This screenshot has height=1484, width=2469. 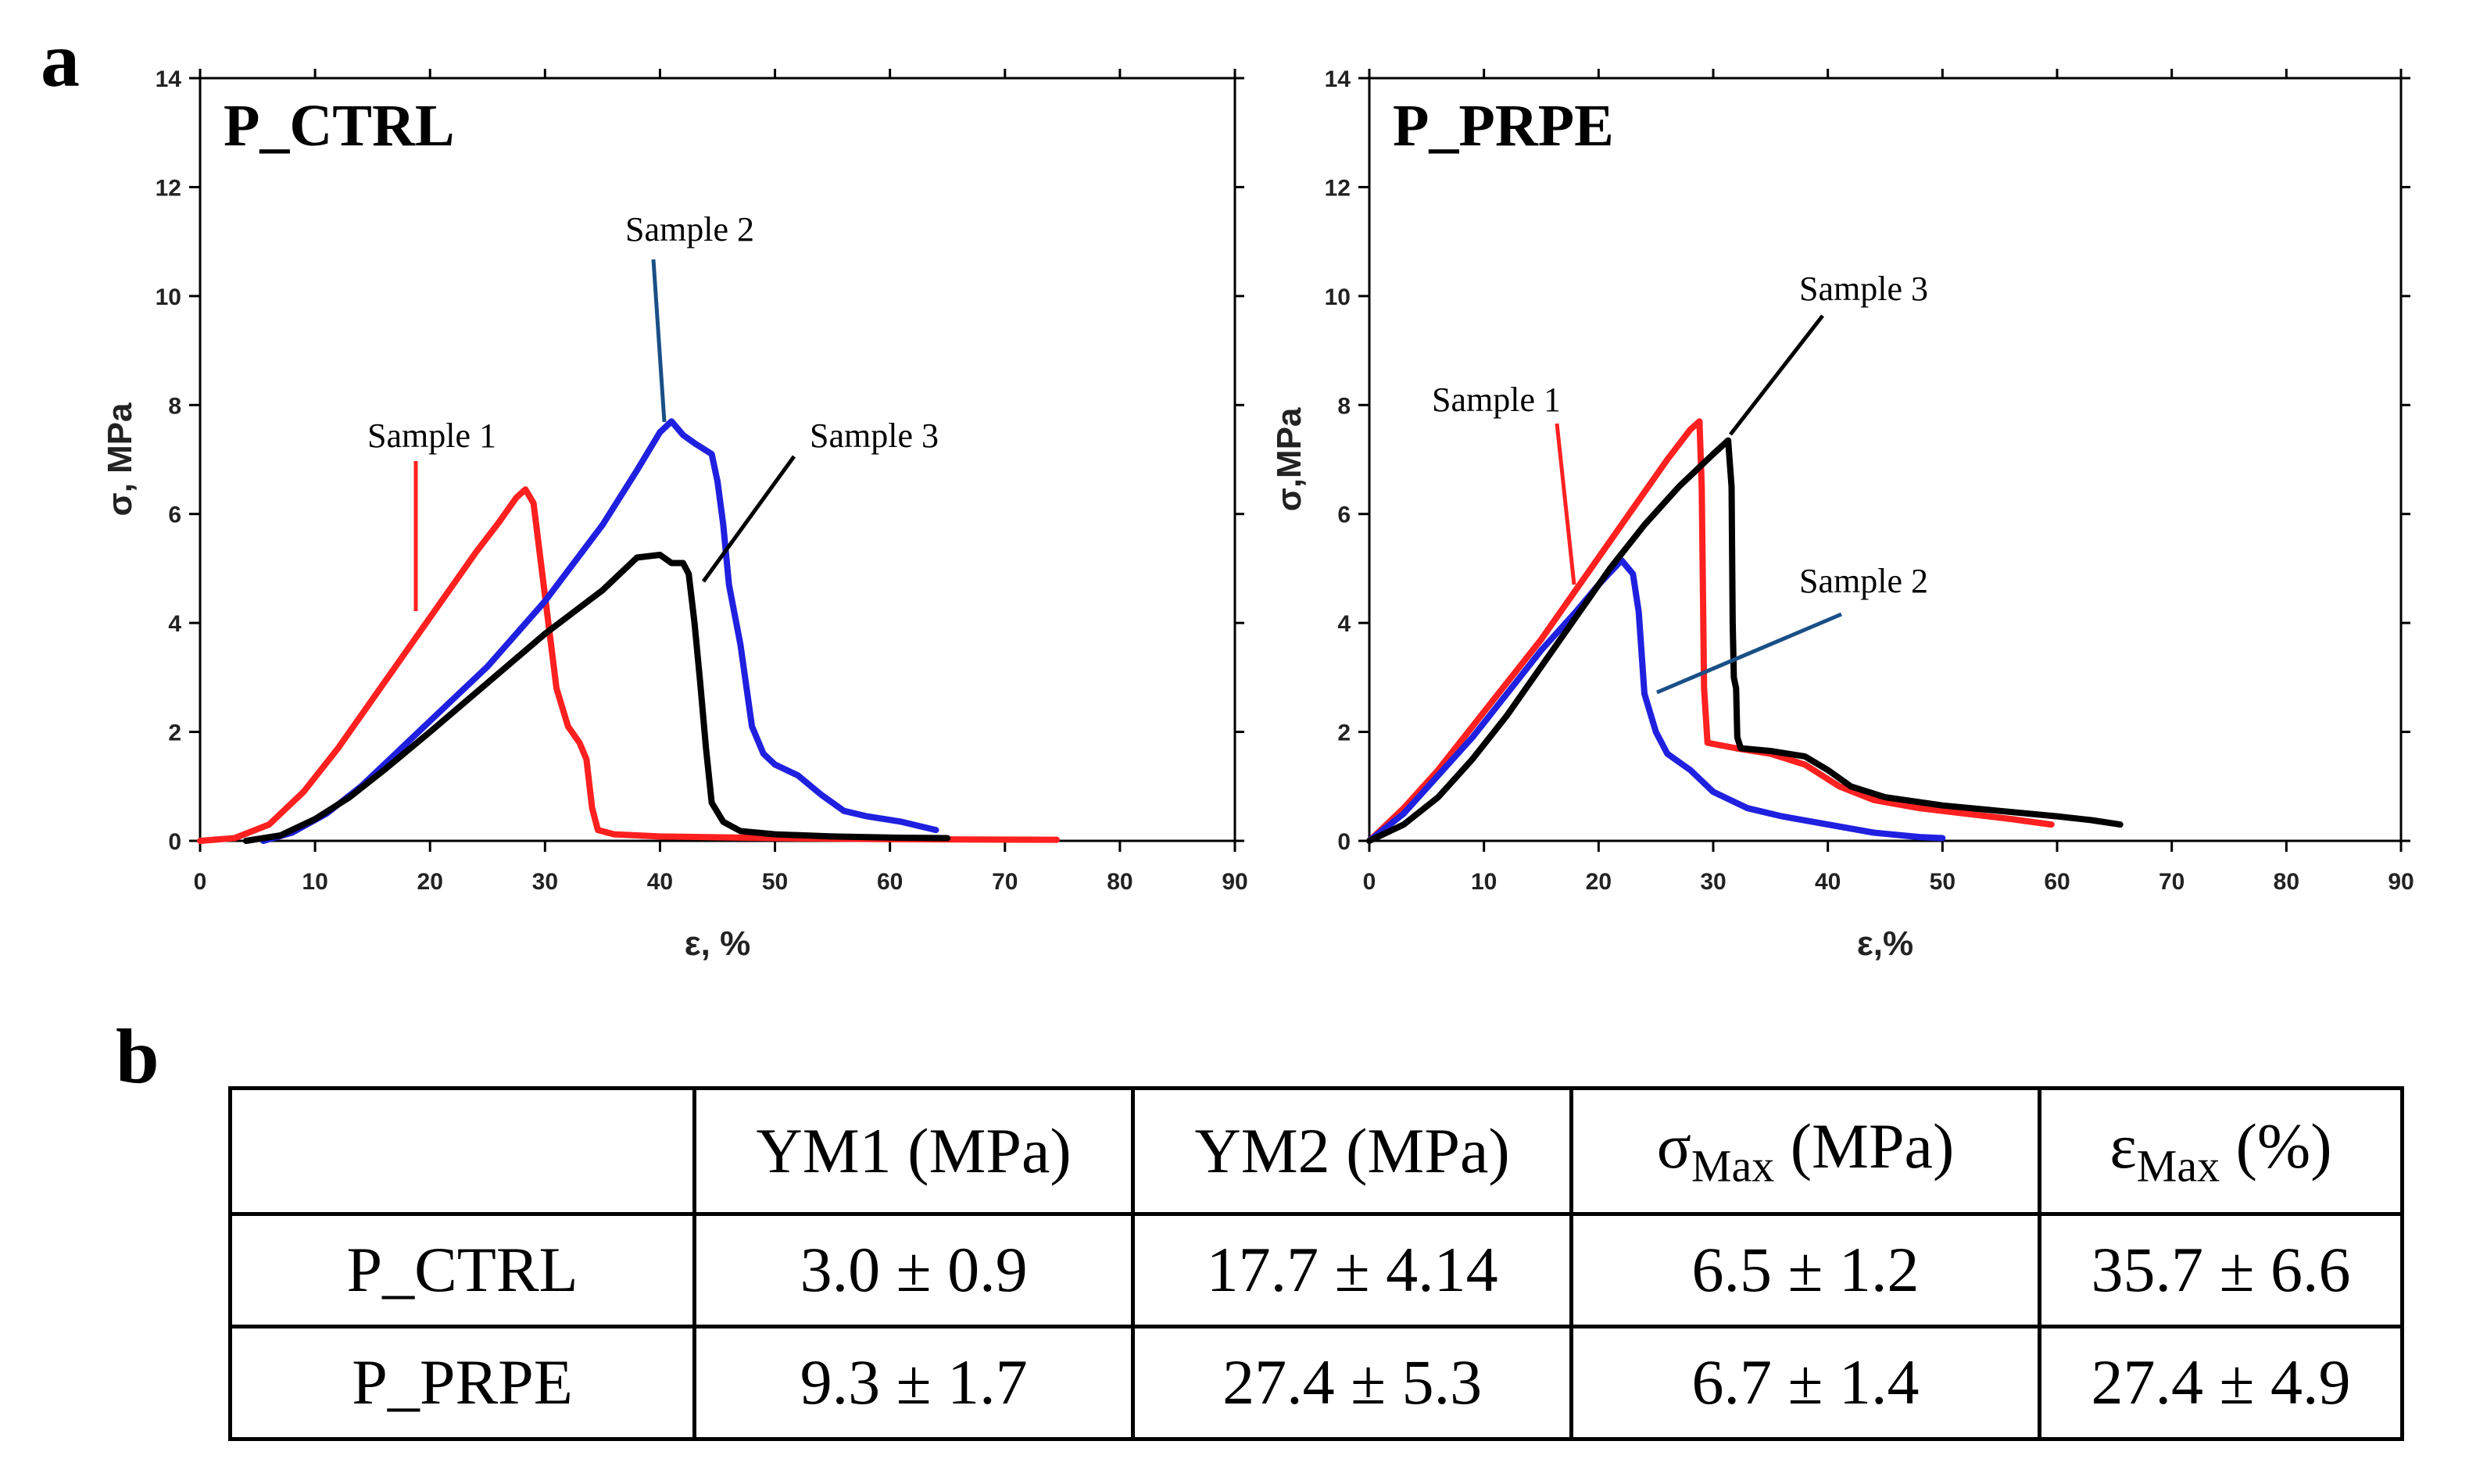 I want to click on table-cell: 17.7 ± 4.14, so click(x=1352, y=1269).